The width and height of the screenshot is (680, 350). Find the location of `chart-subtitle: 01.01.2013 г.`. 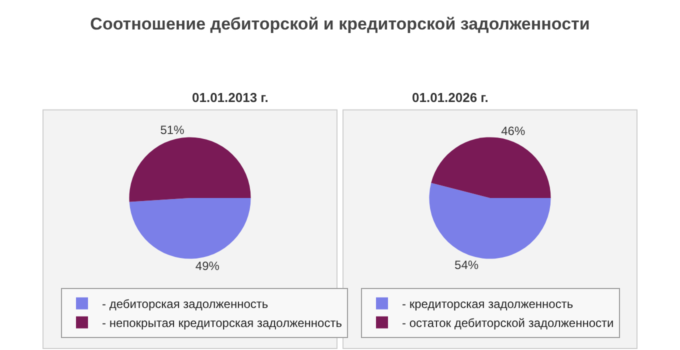

chart-subtitle: 01.01.2013 г. is located at coordinates (230, 97).